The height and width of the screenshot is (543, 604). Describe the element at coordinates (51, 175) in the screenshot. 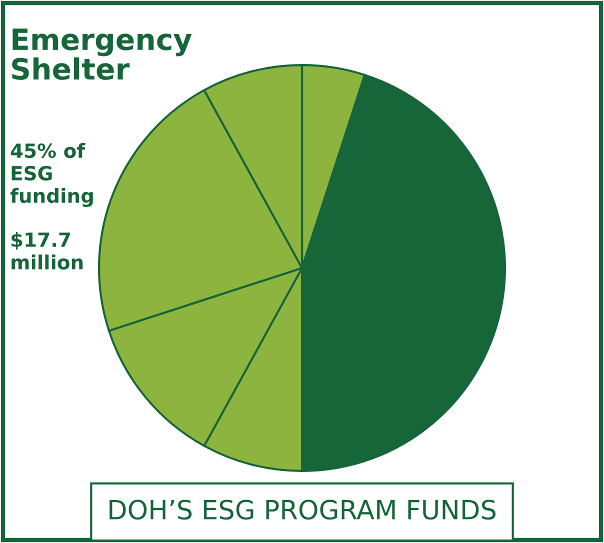

I see `text: 45% of ESG funding` at that location.